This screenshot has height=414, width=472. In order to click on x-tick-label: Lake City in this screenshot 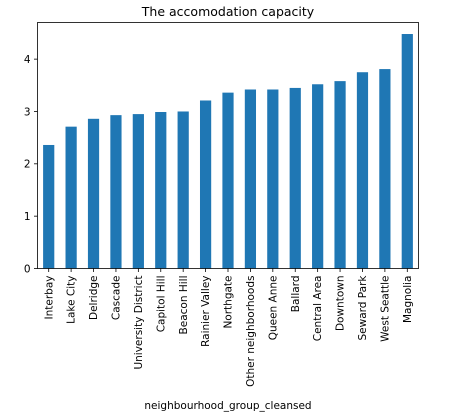, I will do `click(72, 300)`.